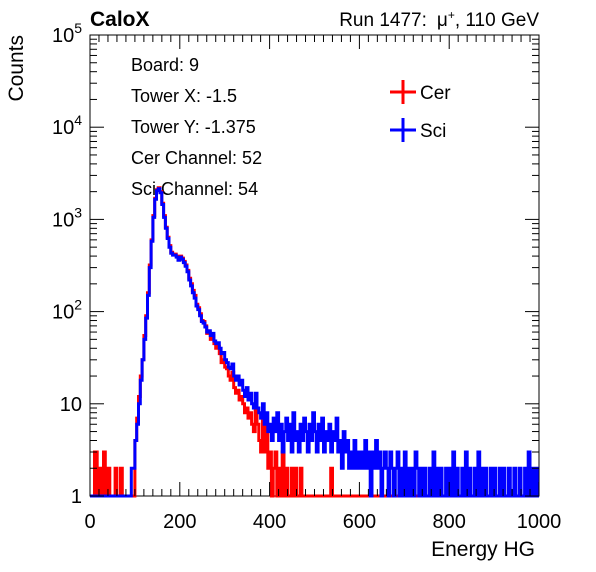 This screenshot has height=572, width=596. Describe the element at coordinates (383, 20) in the screenshot. I see `run-prefix: Run 1477:` at that location.